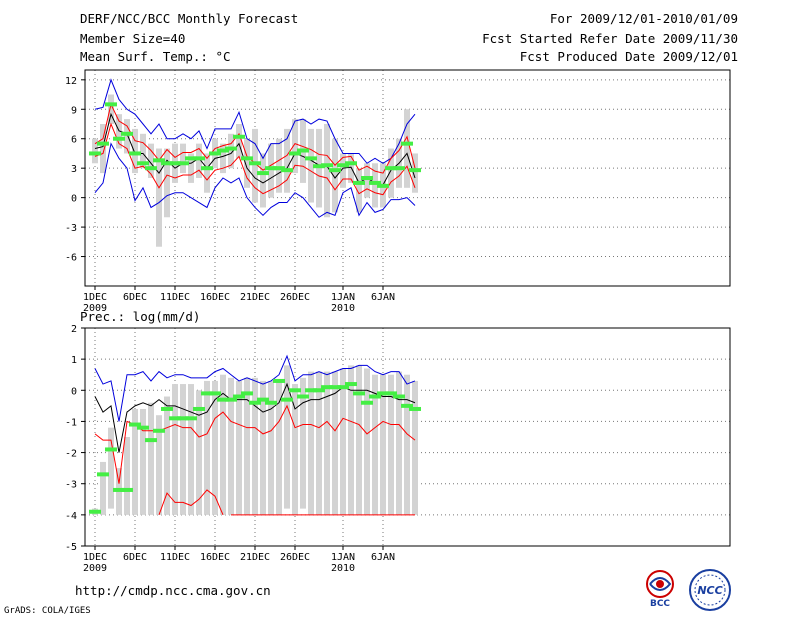 Image resolution: width=800 pixels, height=618 pixels. I want to click on precip-red-upper, so click(255, 444).